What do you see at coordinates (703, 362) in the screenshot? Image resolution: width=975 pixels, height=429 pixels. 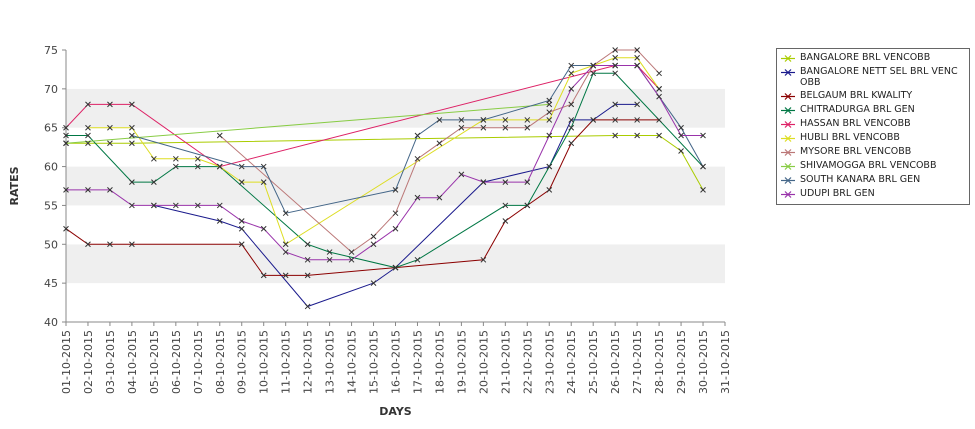 I see `x-tick-label: 30-10-2015` at bounding box center [703, 362].